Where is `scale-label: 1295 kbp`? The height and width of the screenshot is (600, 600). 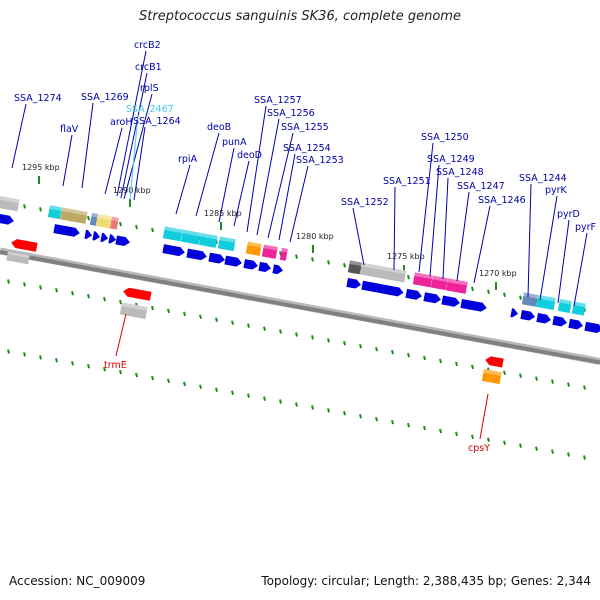
scale-label: 1295 kbp is located at coordinates (41, 167).